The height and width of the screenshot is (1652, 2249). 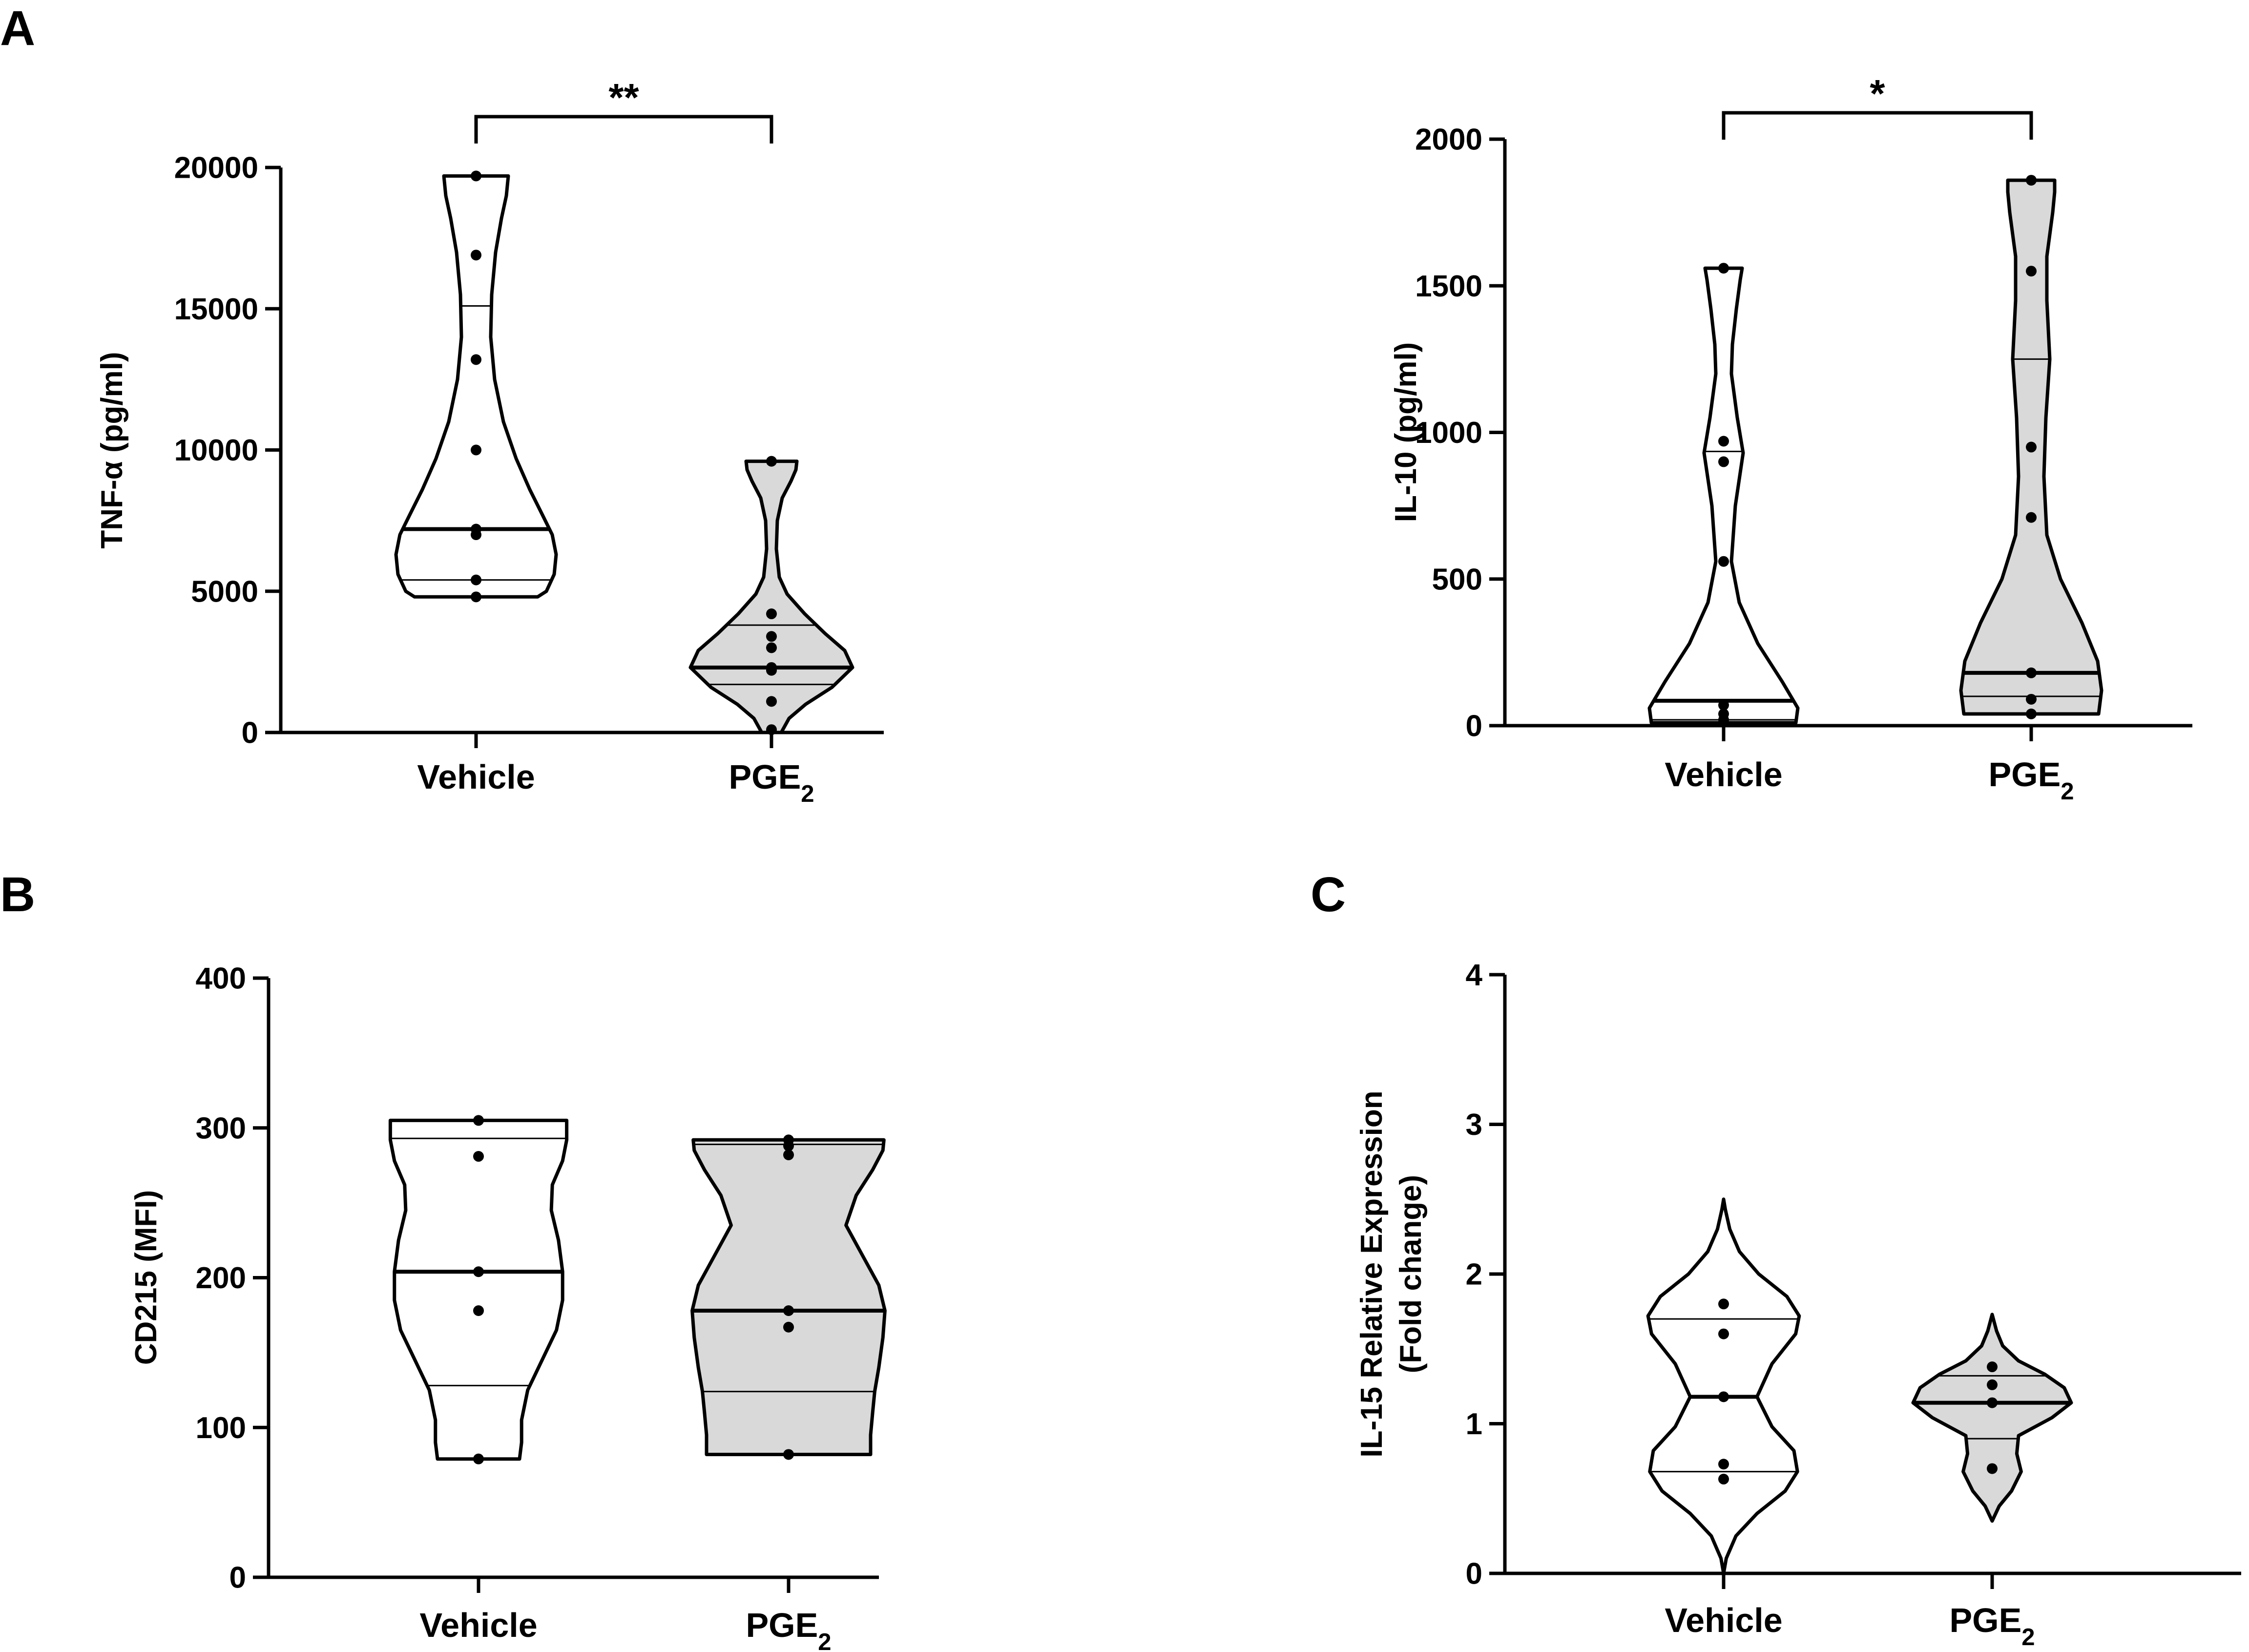 What do you see at coordinates (17, 29) in the screenshot?
I see `panel-letter-a: A` at bounding box center [17, 29].